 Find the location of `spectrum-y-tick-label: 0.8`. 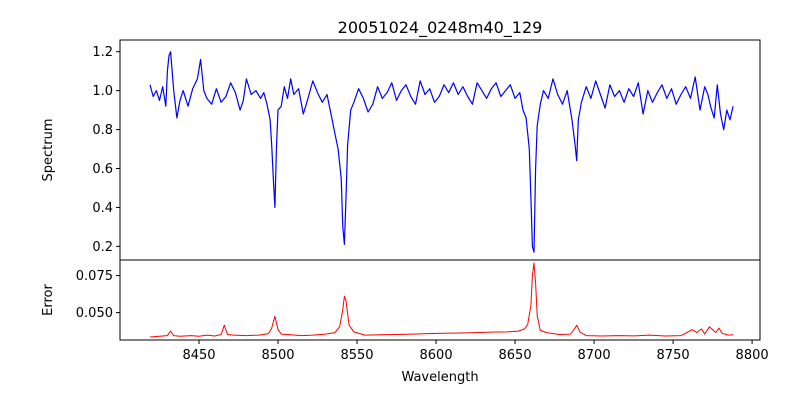

spectrum-y-tick-label: 0.8 is located at coordinates (102, 130).